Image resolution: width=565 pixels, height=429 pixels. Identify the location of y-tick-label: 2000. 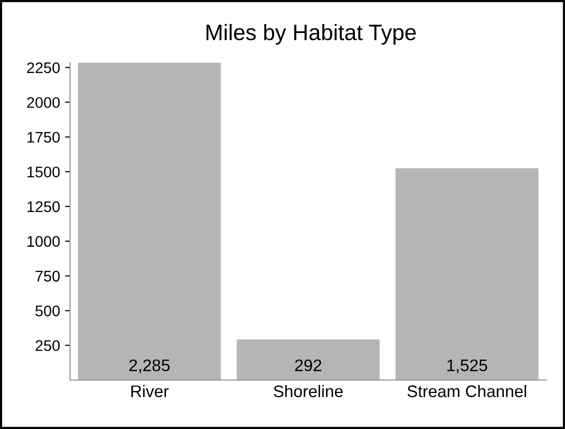
(43, 102).